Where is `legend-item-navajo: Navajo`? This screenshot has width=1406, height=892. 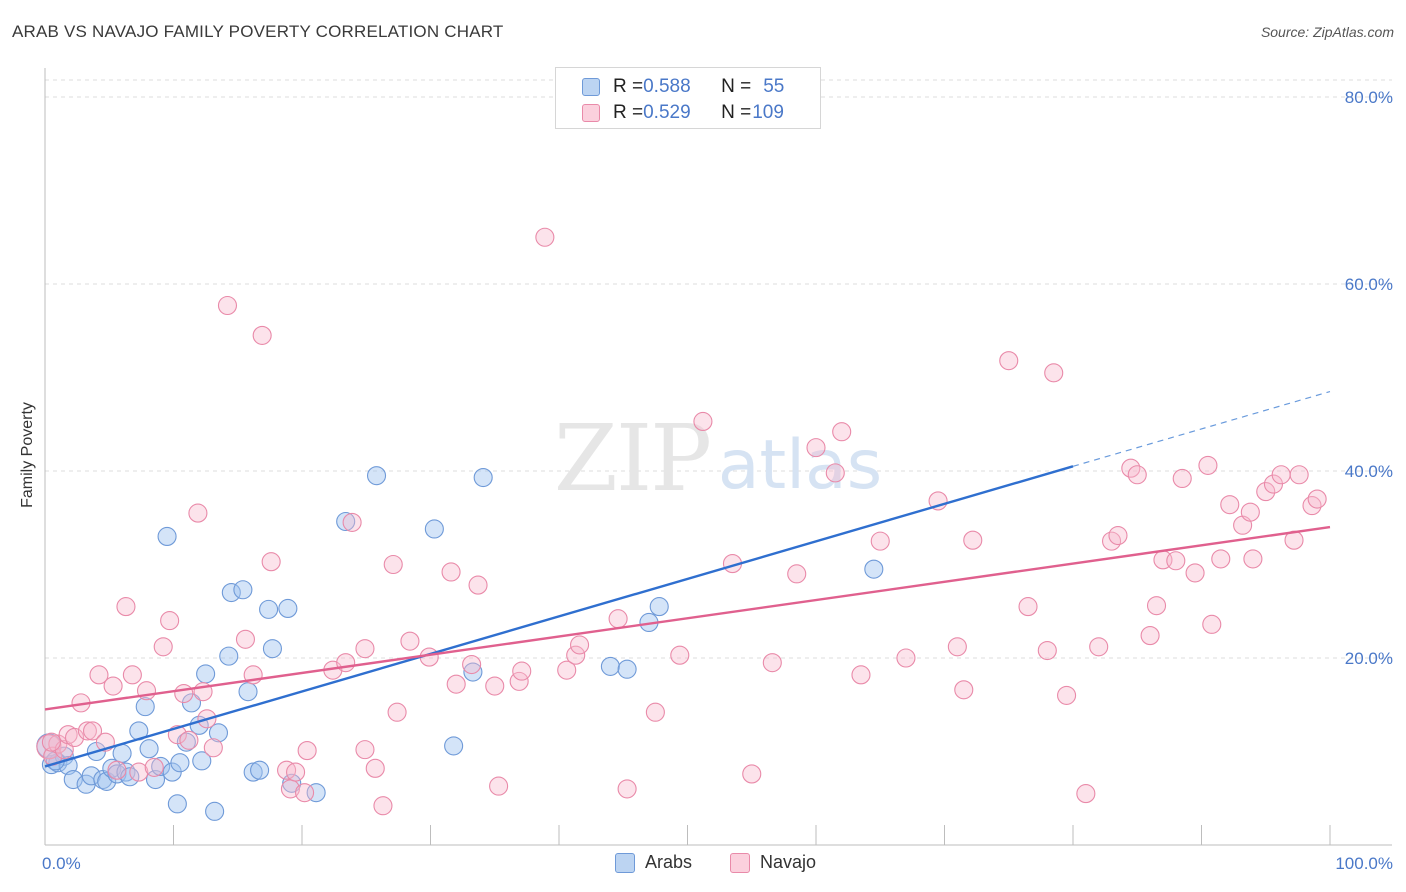 legend-item-navajo: Navajo is located at coordinates (773, 862).